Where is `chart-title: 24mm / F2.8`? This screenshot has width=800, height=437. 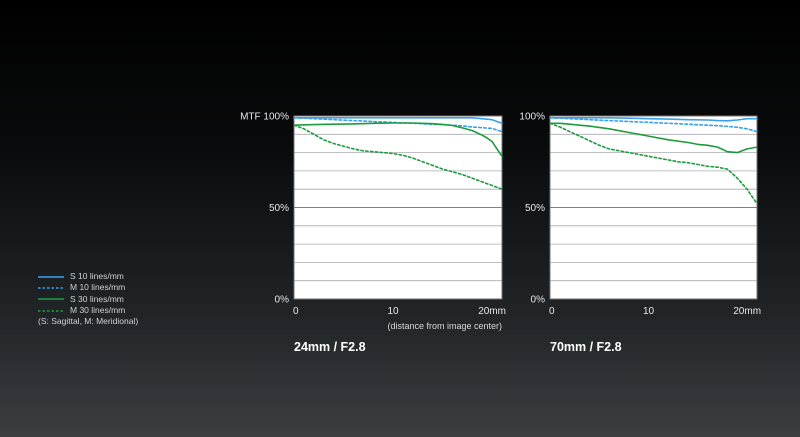
chart-title: 24mm / F2.8 is located at coordinates (330, 347).